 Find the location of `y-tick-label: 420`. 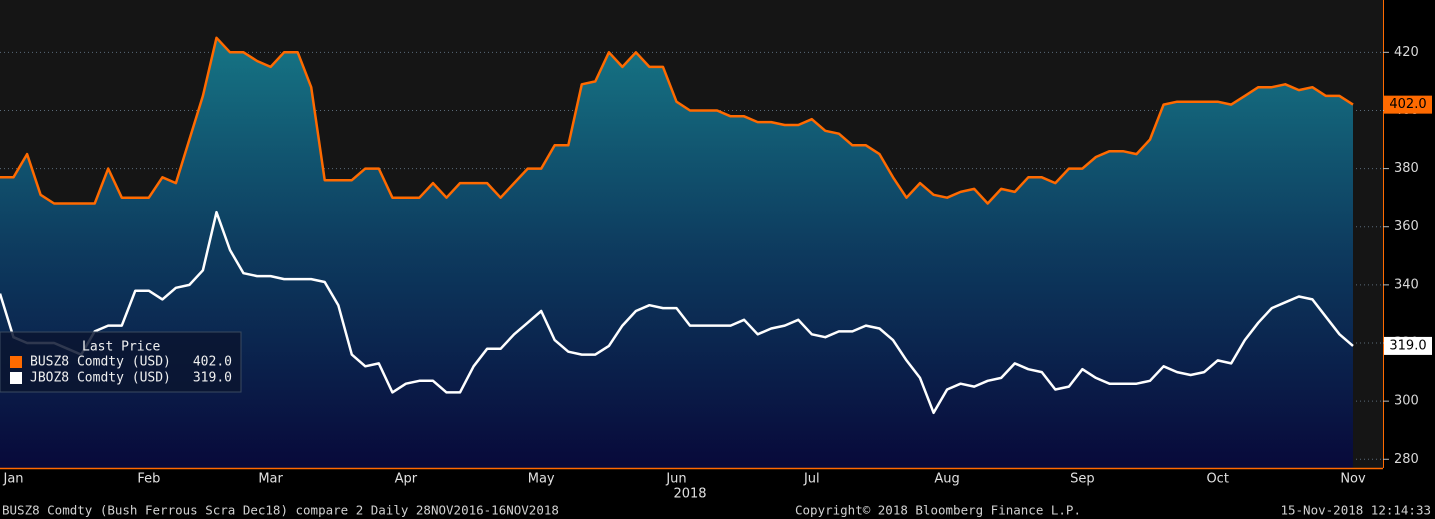

y-tick-label: 420 is located at coordinates (1406, 52).